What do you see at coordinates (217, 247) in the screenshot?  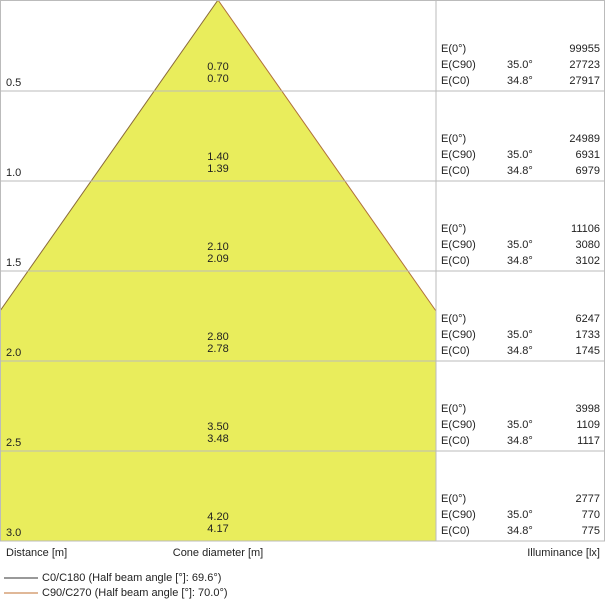 I see `diameter-label: 2.10` at bounding box center [217, 247].